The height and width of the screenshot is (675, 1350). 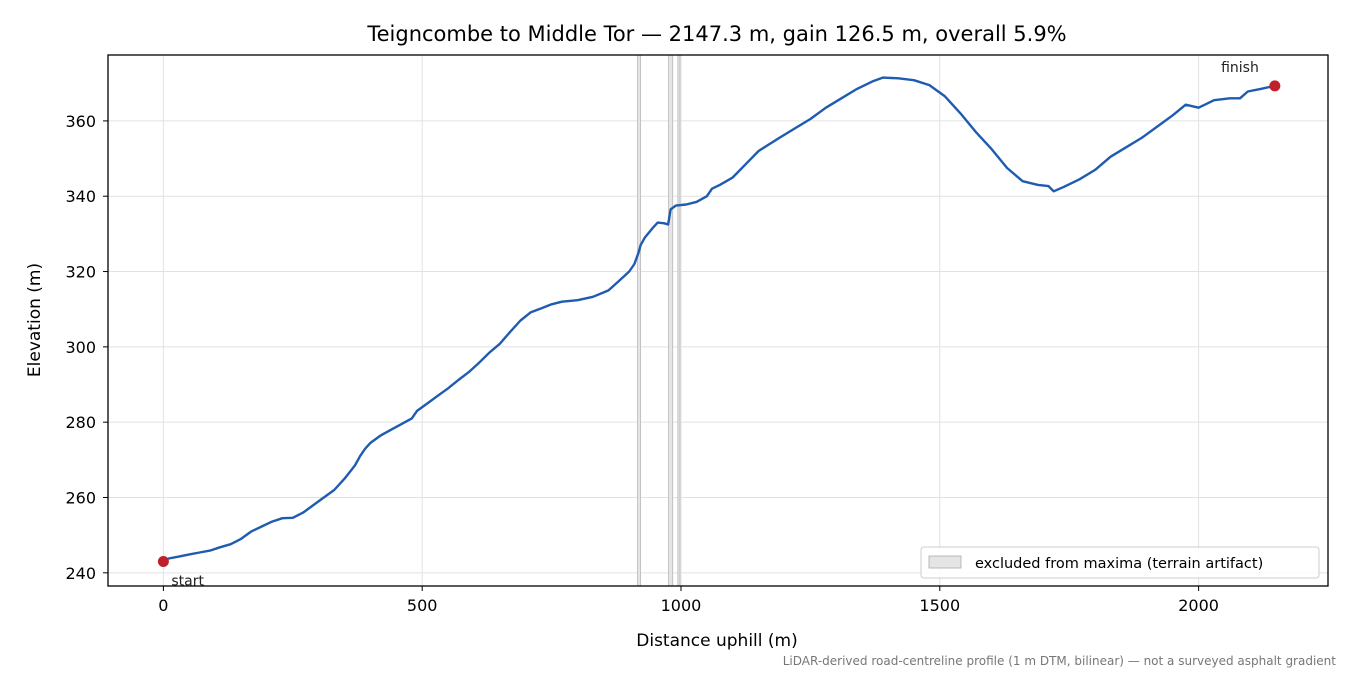 I want to click on y-axis-label: Elevation (m), so click(x=35, y=320).